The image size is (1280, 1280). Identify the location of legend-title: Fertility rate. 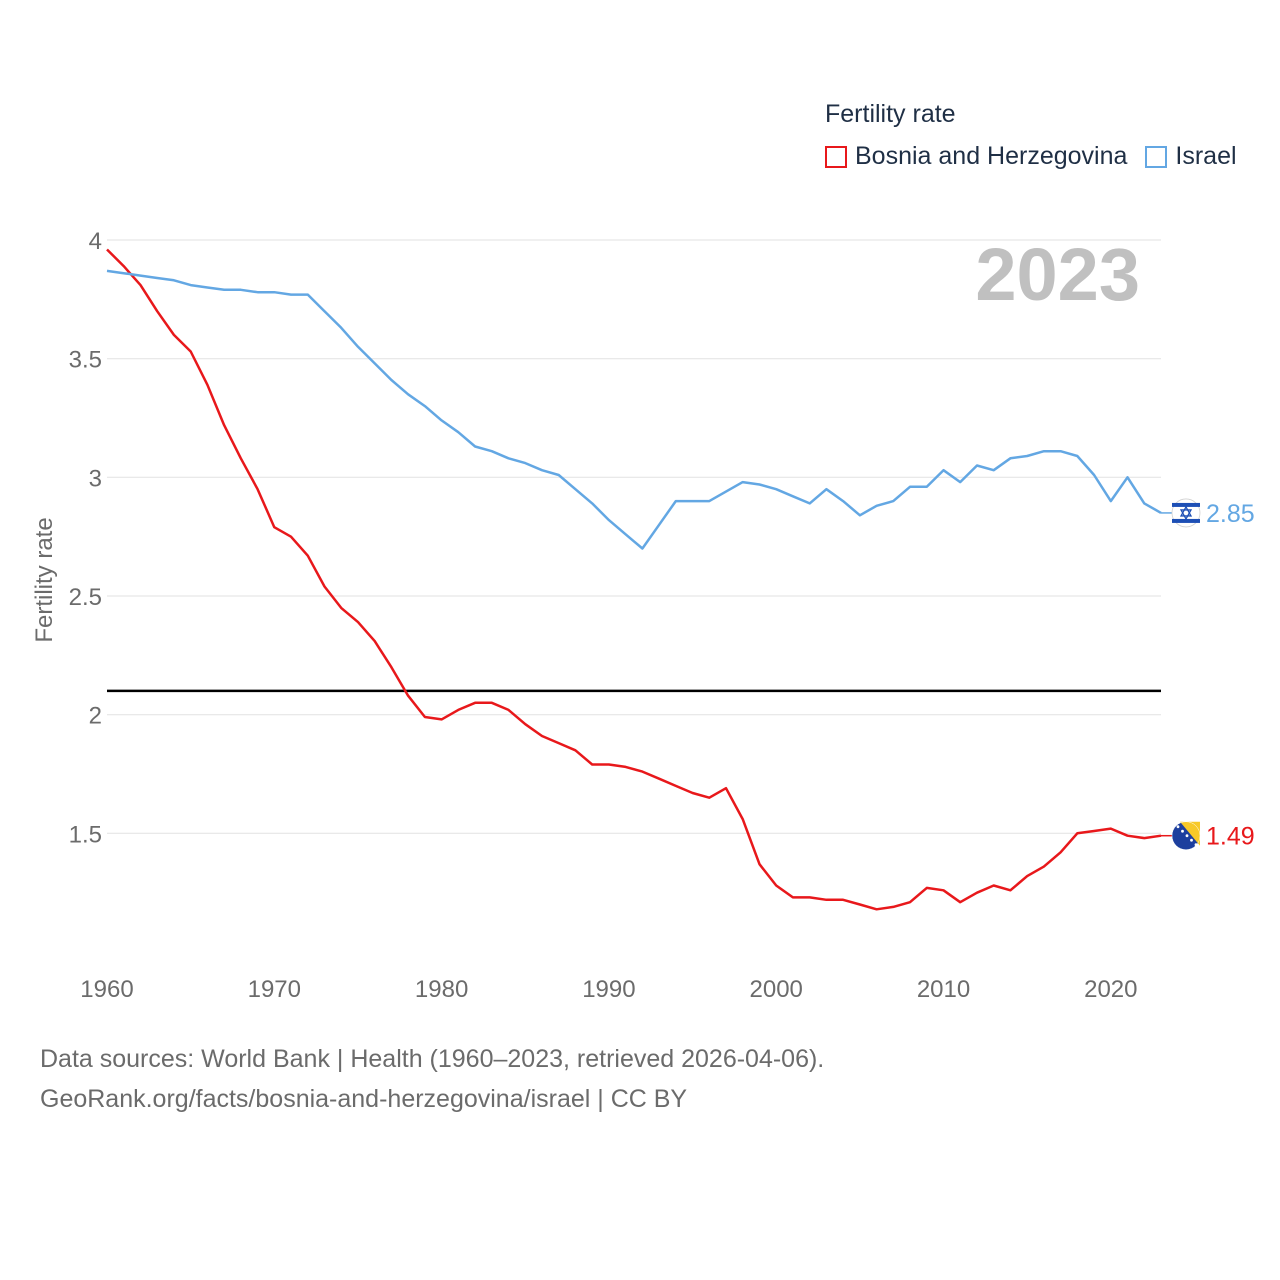
(890, 114).